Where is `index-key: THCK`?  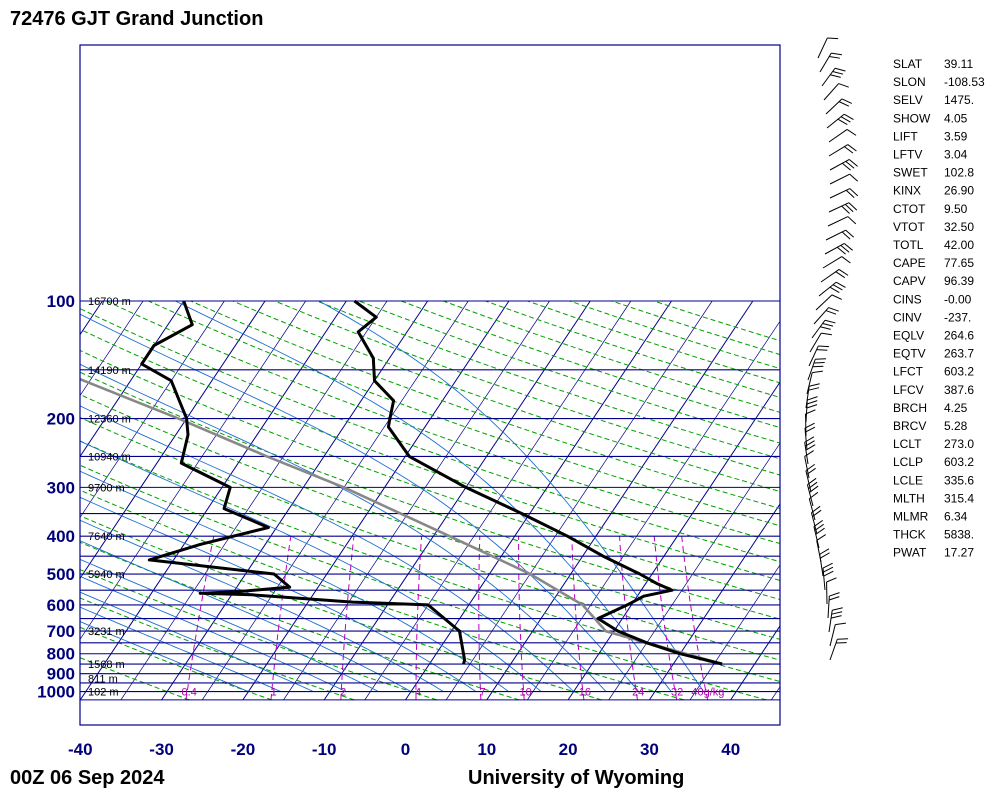 index-key: THCK is located at coordinates (909, 535).